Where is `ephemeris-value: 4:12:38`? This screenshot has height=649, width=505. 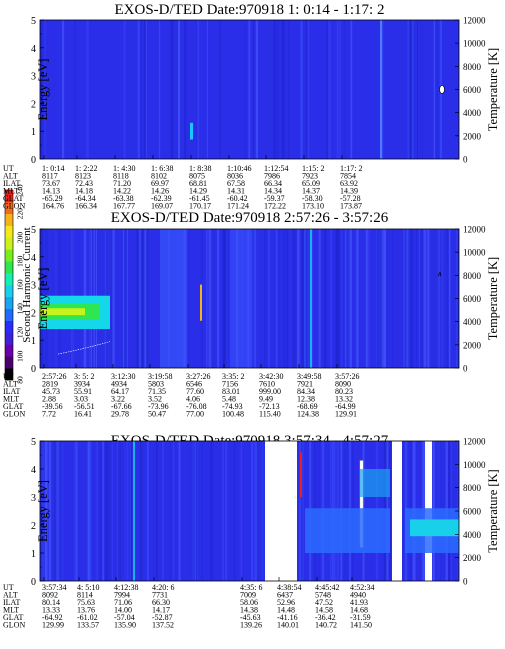 ephemeris-value: 4:12:38 is located at coordinates (126, 587).